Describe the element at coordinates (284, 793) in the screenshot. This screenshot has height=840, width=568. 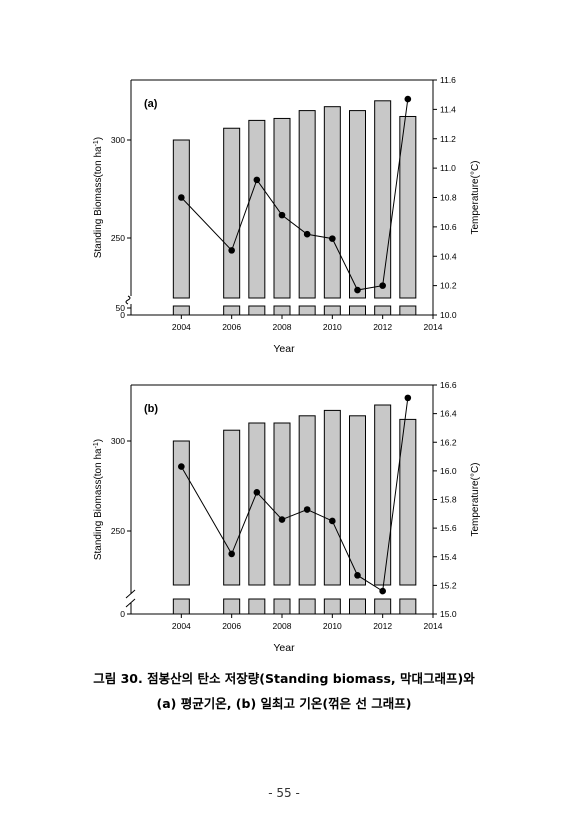
I see `page-number: - 55 -` at that location.